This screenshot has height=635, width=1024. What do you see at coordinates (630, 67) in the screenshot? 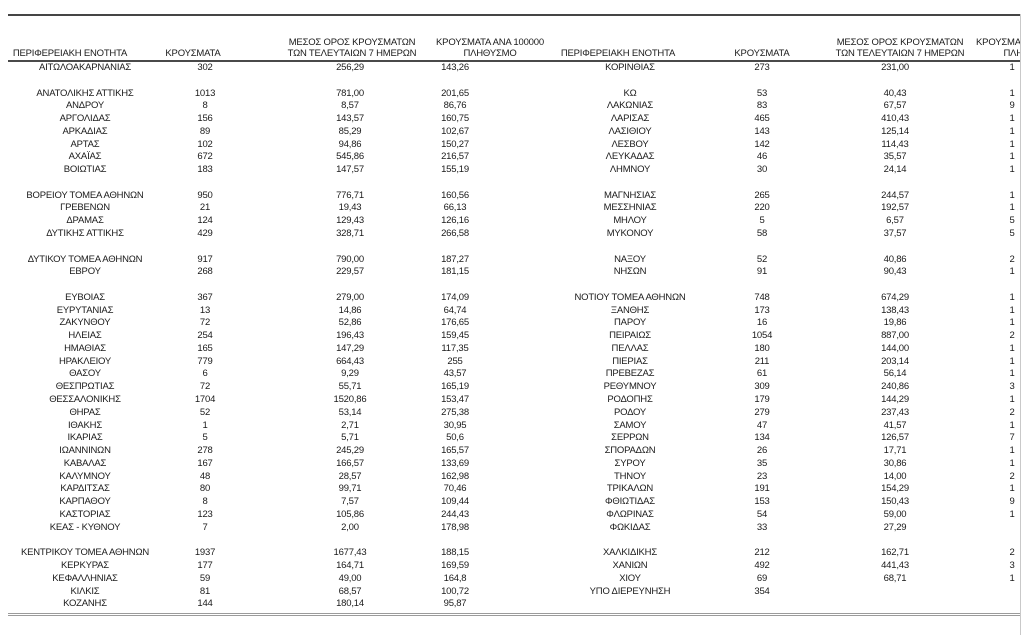
I see `region-cell: ΚΟΡΙΝΘΙΑΣ` at bounding box center [630, 67].